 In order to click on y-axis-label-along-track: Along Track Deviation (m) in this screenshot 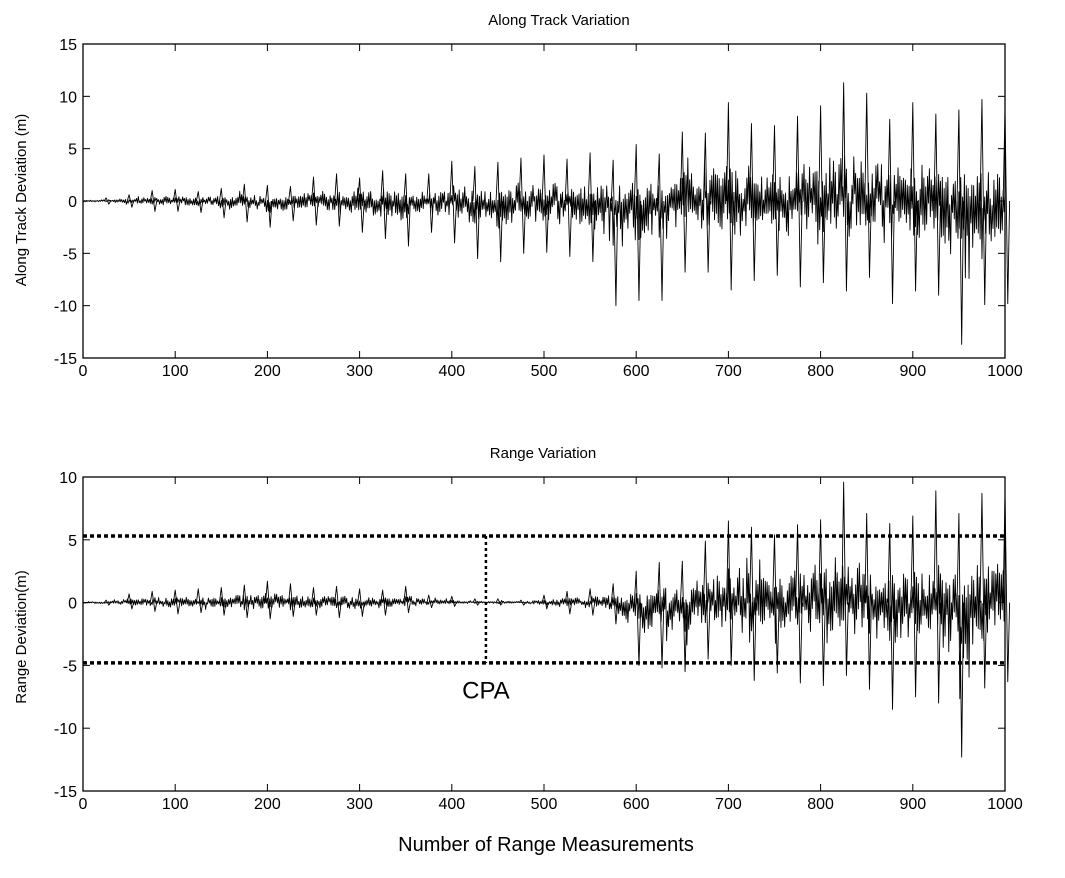, I will do `click(21, 200)`.